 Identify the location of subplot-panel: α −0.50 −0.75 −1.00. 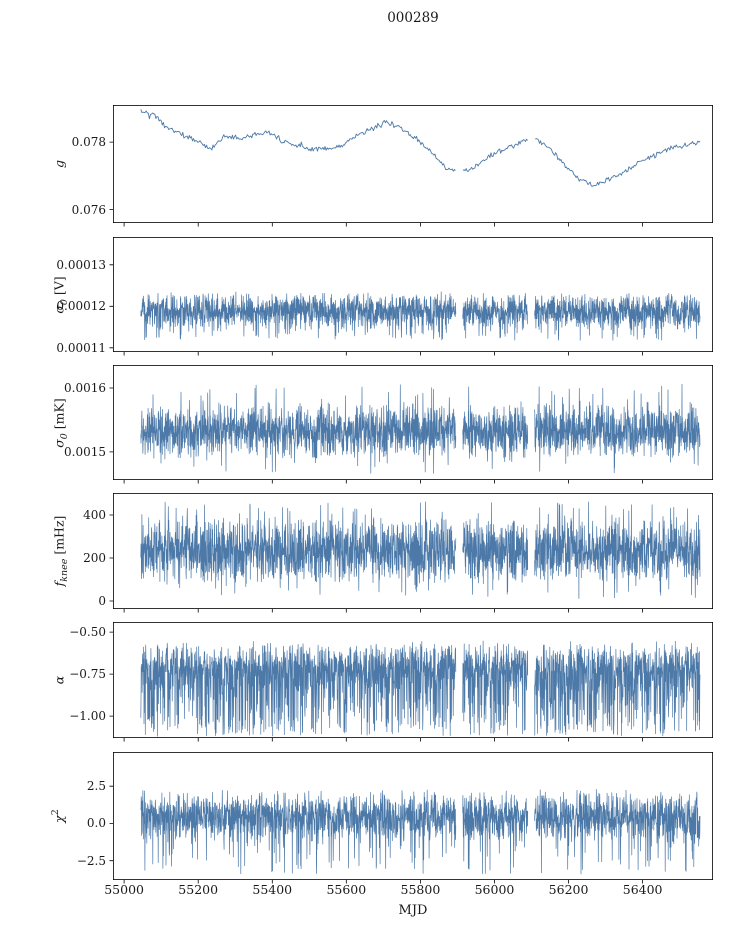
(369, 682).